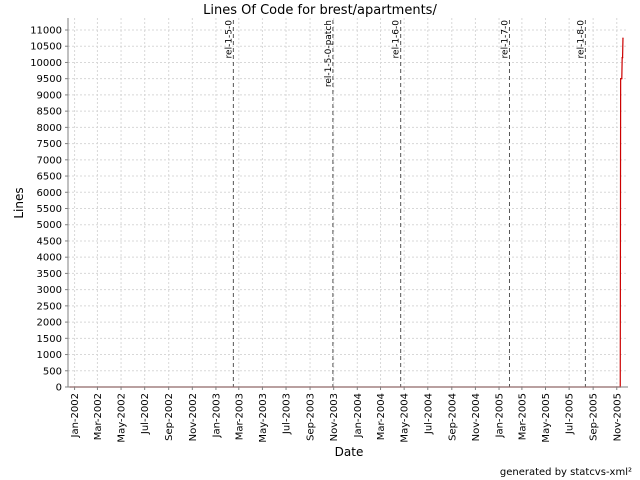  I want to click on generator-credit: generated by statcvs-xml², so click(566, 472).